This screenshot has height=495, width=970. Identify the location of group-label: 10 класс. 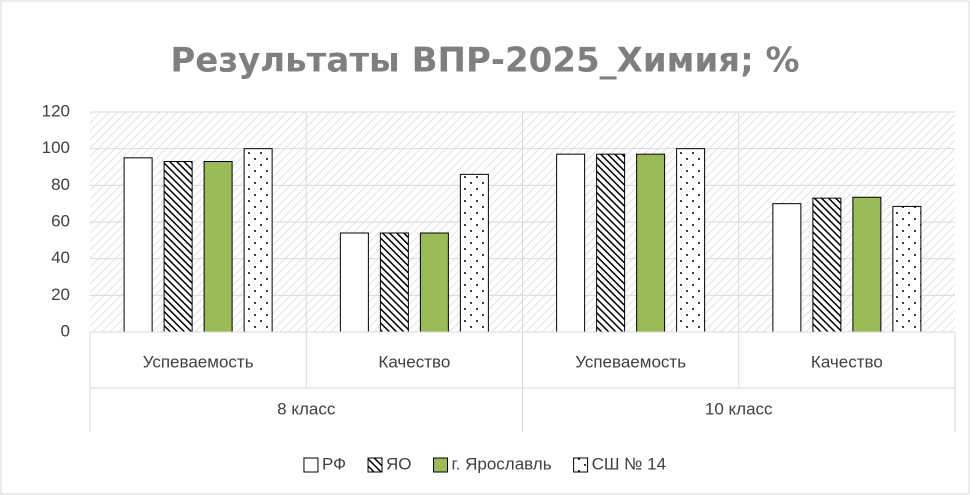
(739, 408).